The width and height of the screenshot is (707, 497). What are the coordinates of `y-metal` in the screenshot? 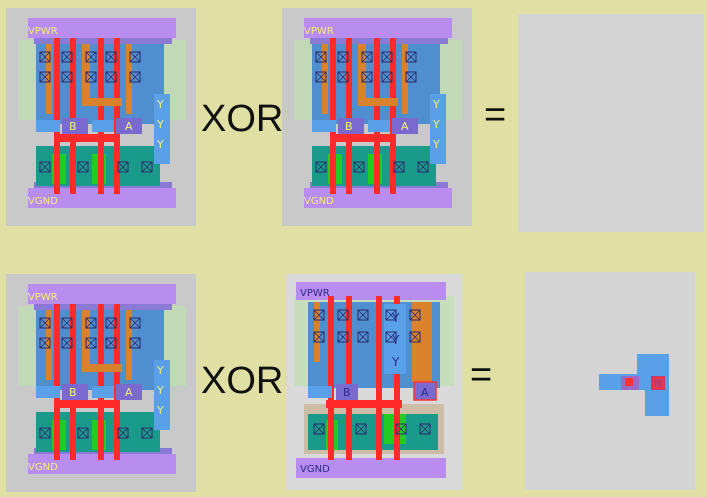 It's located at (162, 395).